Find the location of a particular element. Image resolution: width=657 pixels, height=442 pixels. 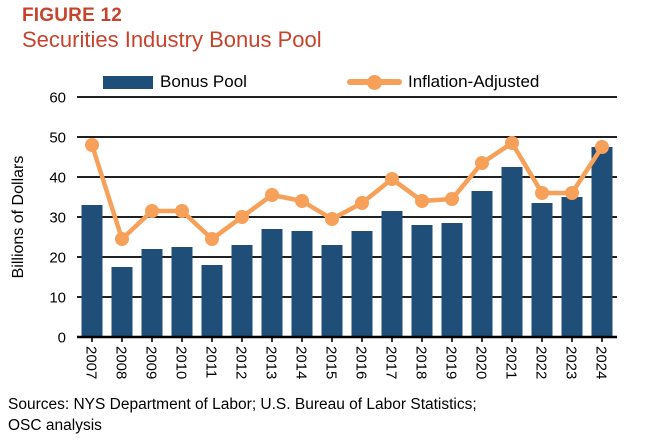

marker-2022 is located at coordinates (542, 193).